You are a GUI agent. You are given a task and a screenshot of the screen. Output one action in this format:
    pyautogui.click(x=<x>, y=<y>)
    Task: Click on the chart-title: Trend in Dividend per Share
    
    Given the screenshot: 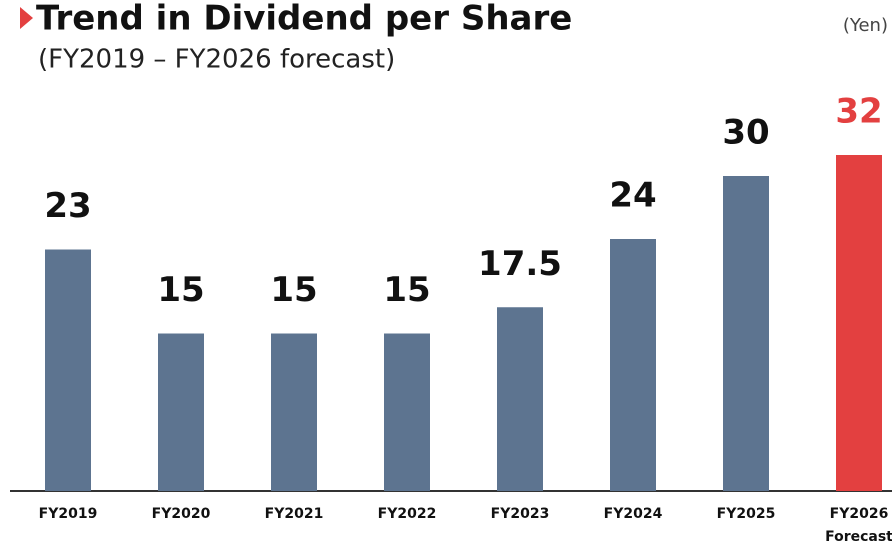 What is the action you would take?
    pyautogui.click(x=304, y=19)
    